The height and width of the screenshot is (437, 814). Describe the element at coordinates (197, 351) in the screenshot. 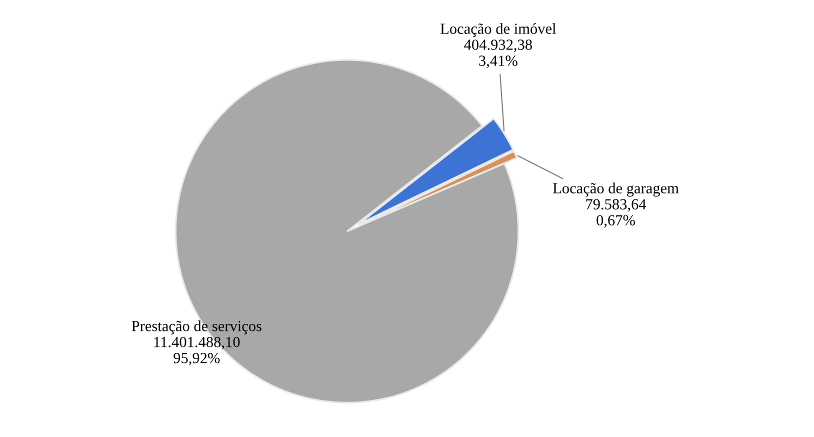

I see `data-label: 11.401.488,10 95,92%` at that location.